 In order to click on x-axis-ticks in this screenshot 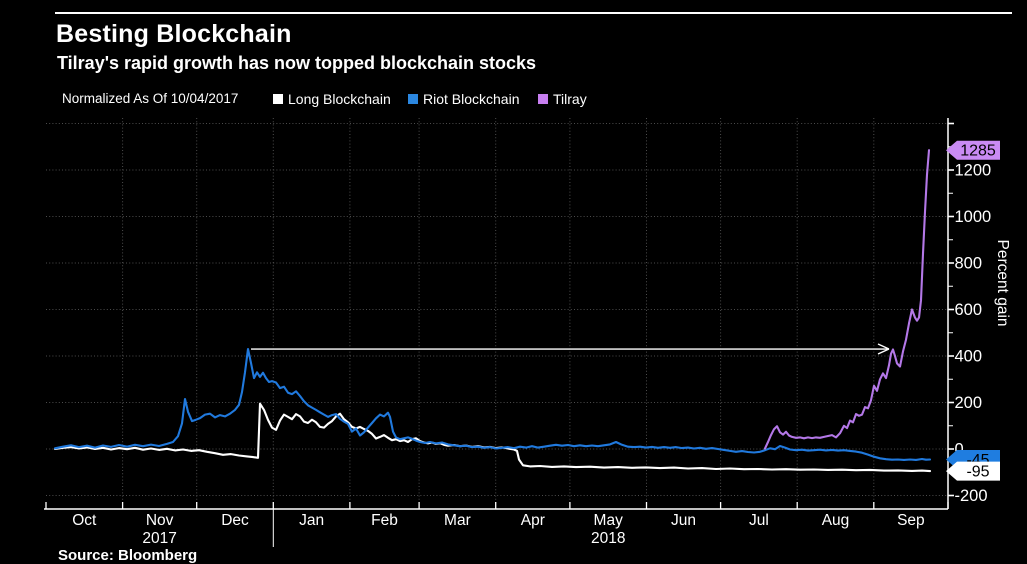, I will do `click(497, 505)`.